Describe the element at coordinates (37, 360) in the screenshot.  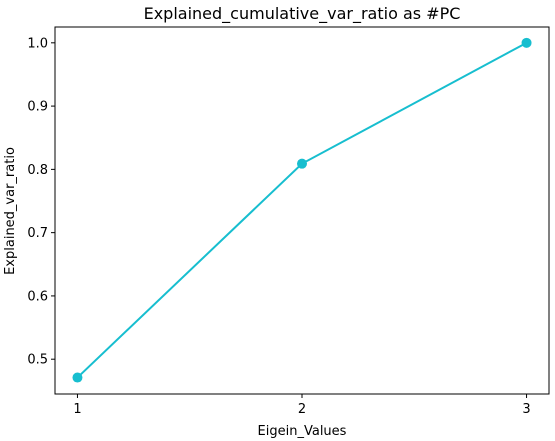
I see `y-tick-label: 0.5` at that location.